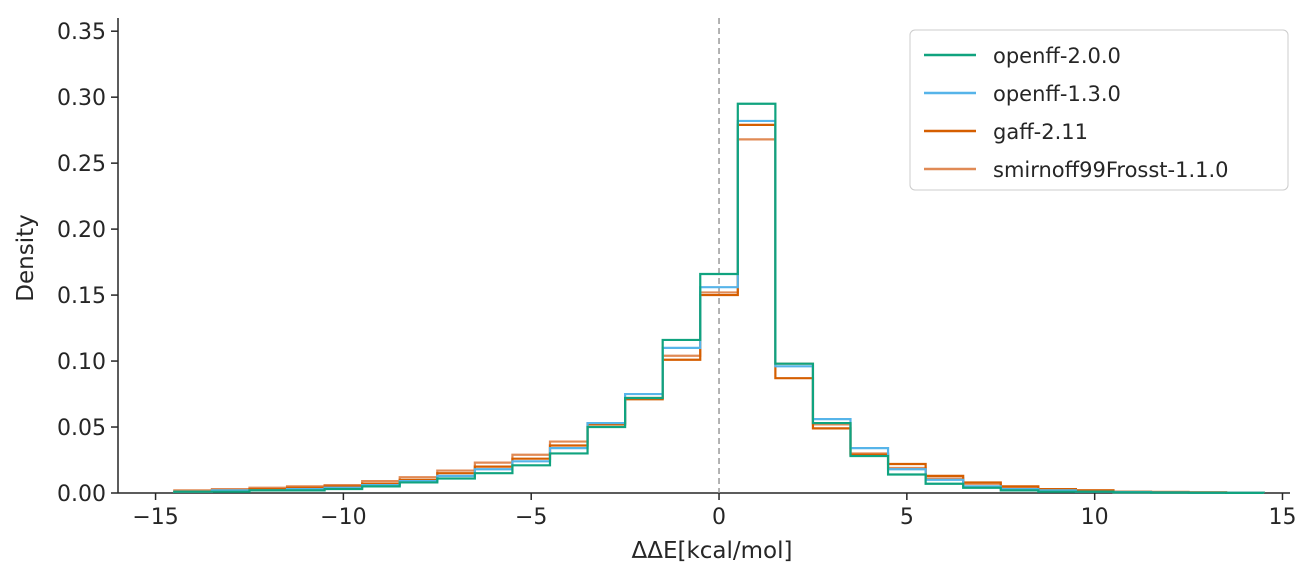 The width and height of the screenshot is (1298, 569). What do you see at coordinates (81, 428) in the screenshot?
I see `y-tick-label: 0.05` at bounding box center [81, 428].